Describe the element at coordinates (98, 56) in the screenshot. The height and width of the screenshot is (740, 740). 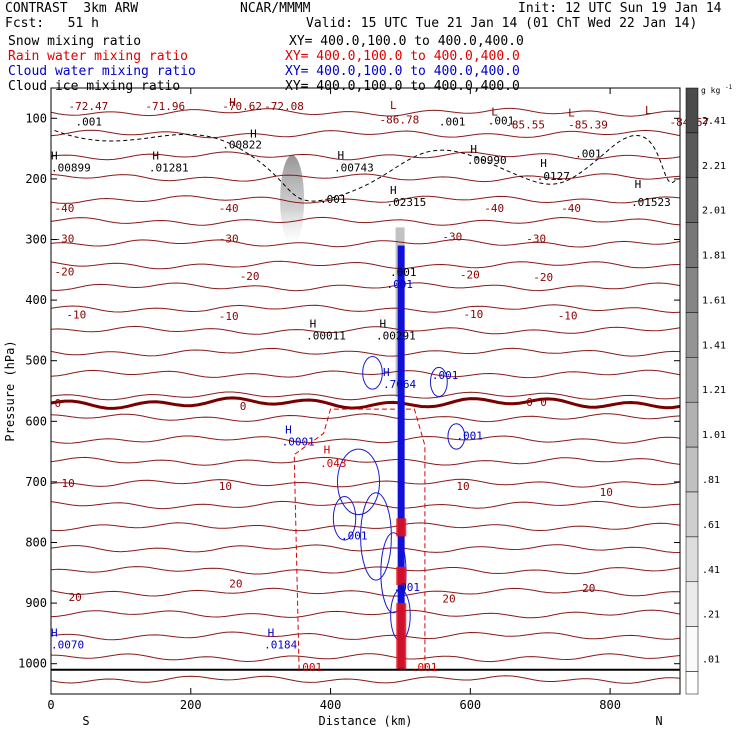
I see `field-label-rain: Rain water mixing ratio` at that location.